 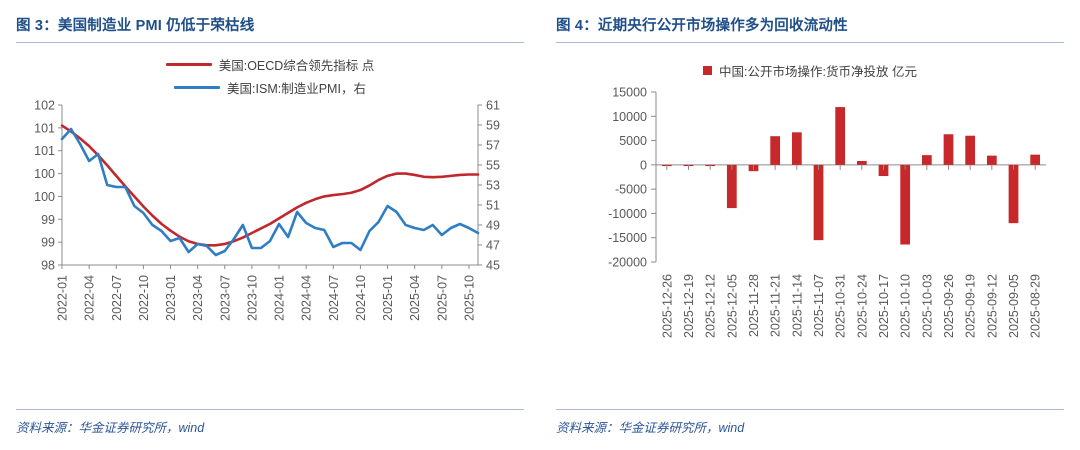 I want to click on chart2-x-tick-label: 2025-10-31, so click(x=841, y=306).